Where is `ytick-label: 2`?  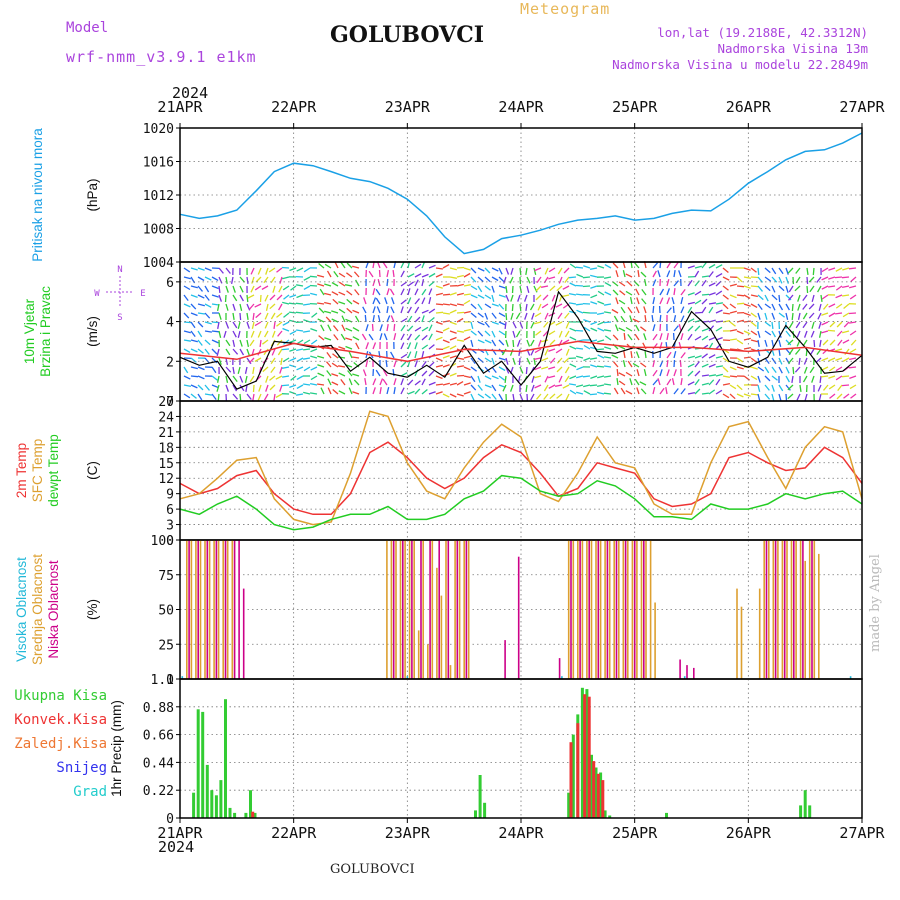 ytick-label: 2 is located at coordinates (170, 362).